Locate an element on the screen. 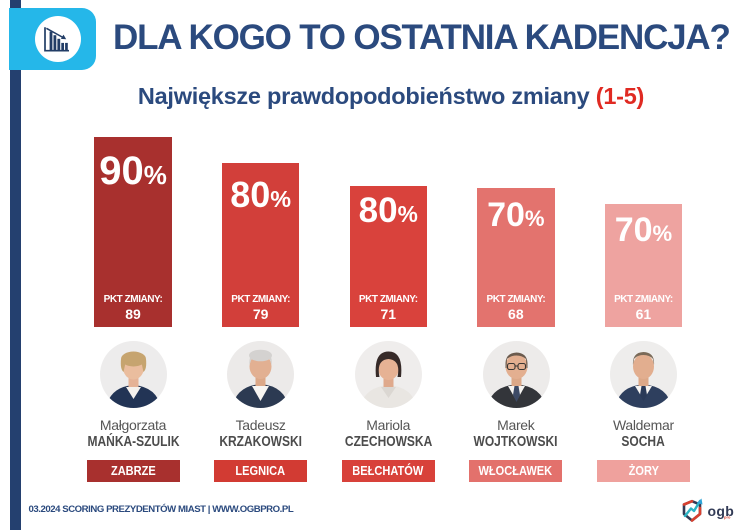 The width and height of the screenshot is (750, 532). svg-text: ogb is located at coordinates (721, 511).